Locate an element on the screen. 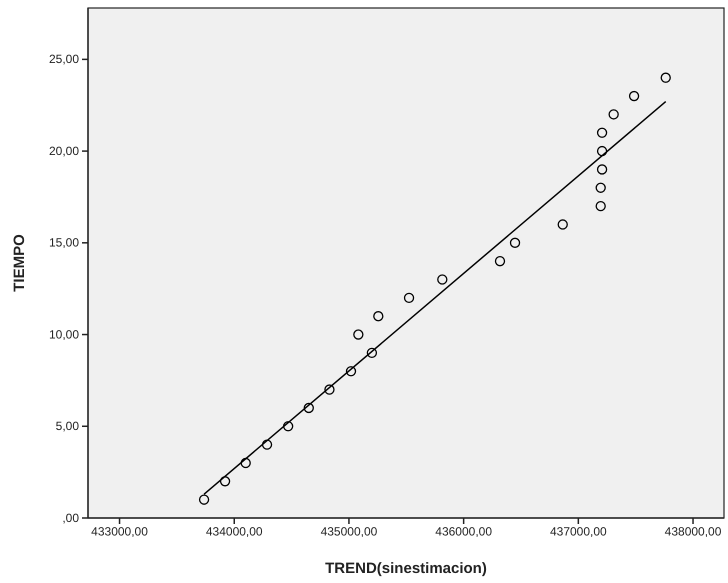 The width and height of the screenshot is (728, 583). y-tick-label: 25,00 is located at coordinates (64, 59).